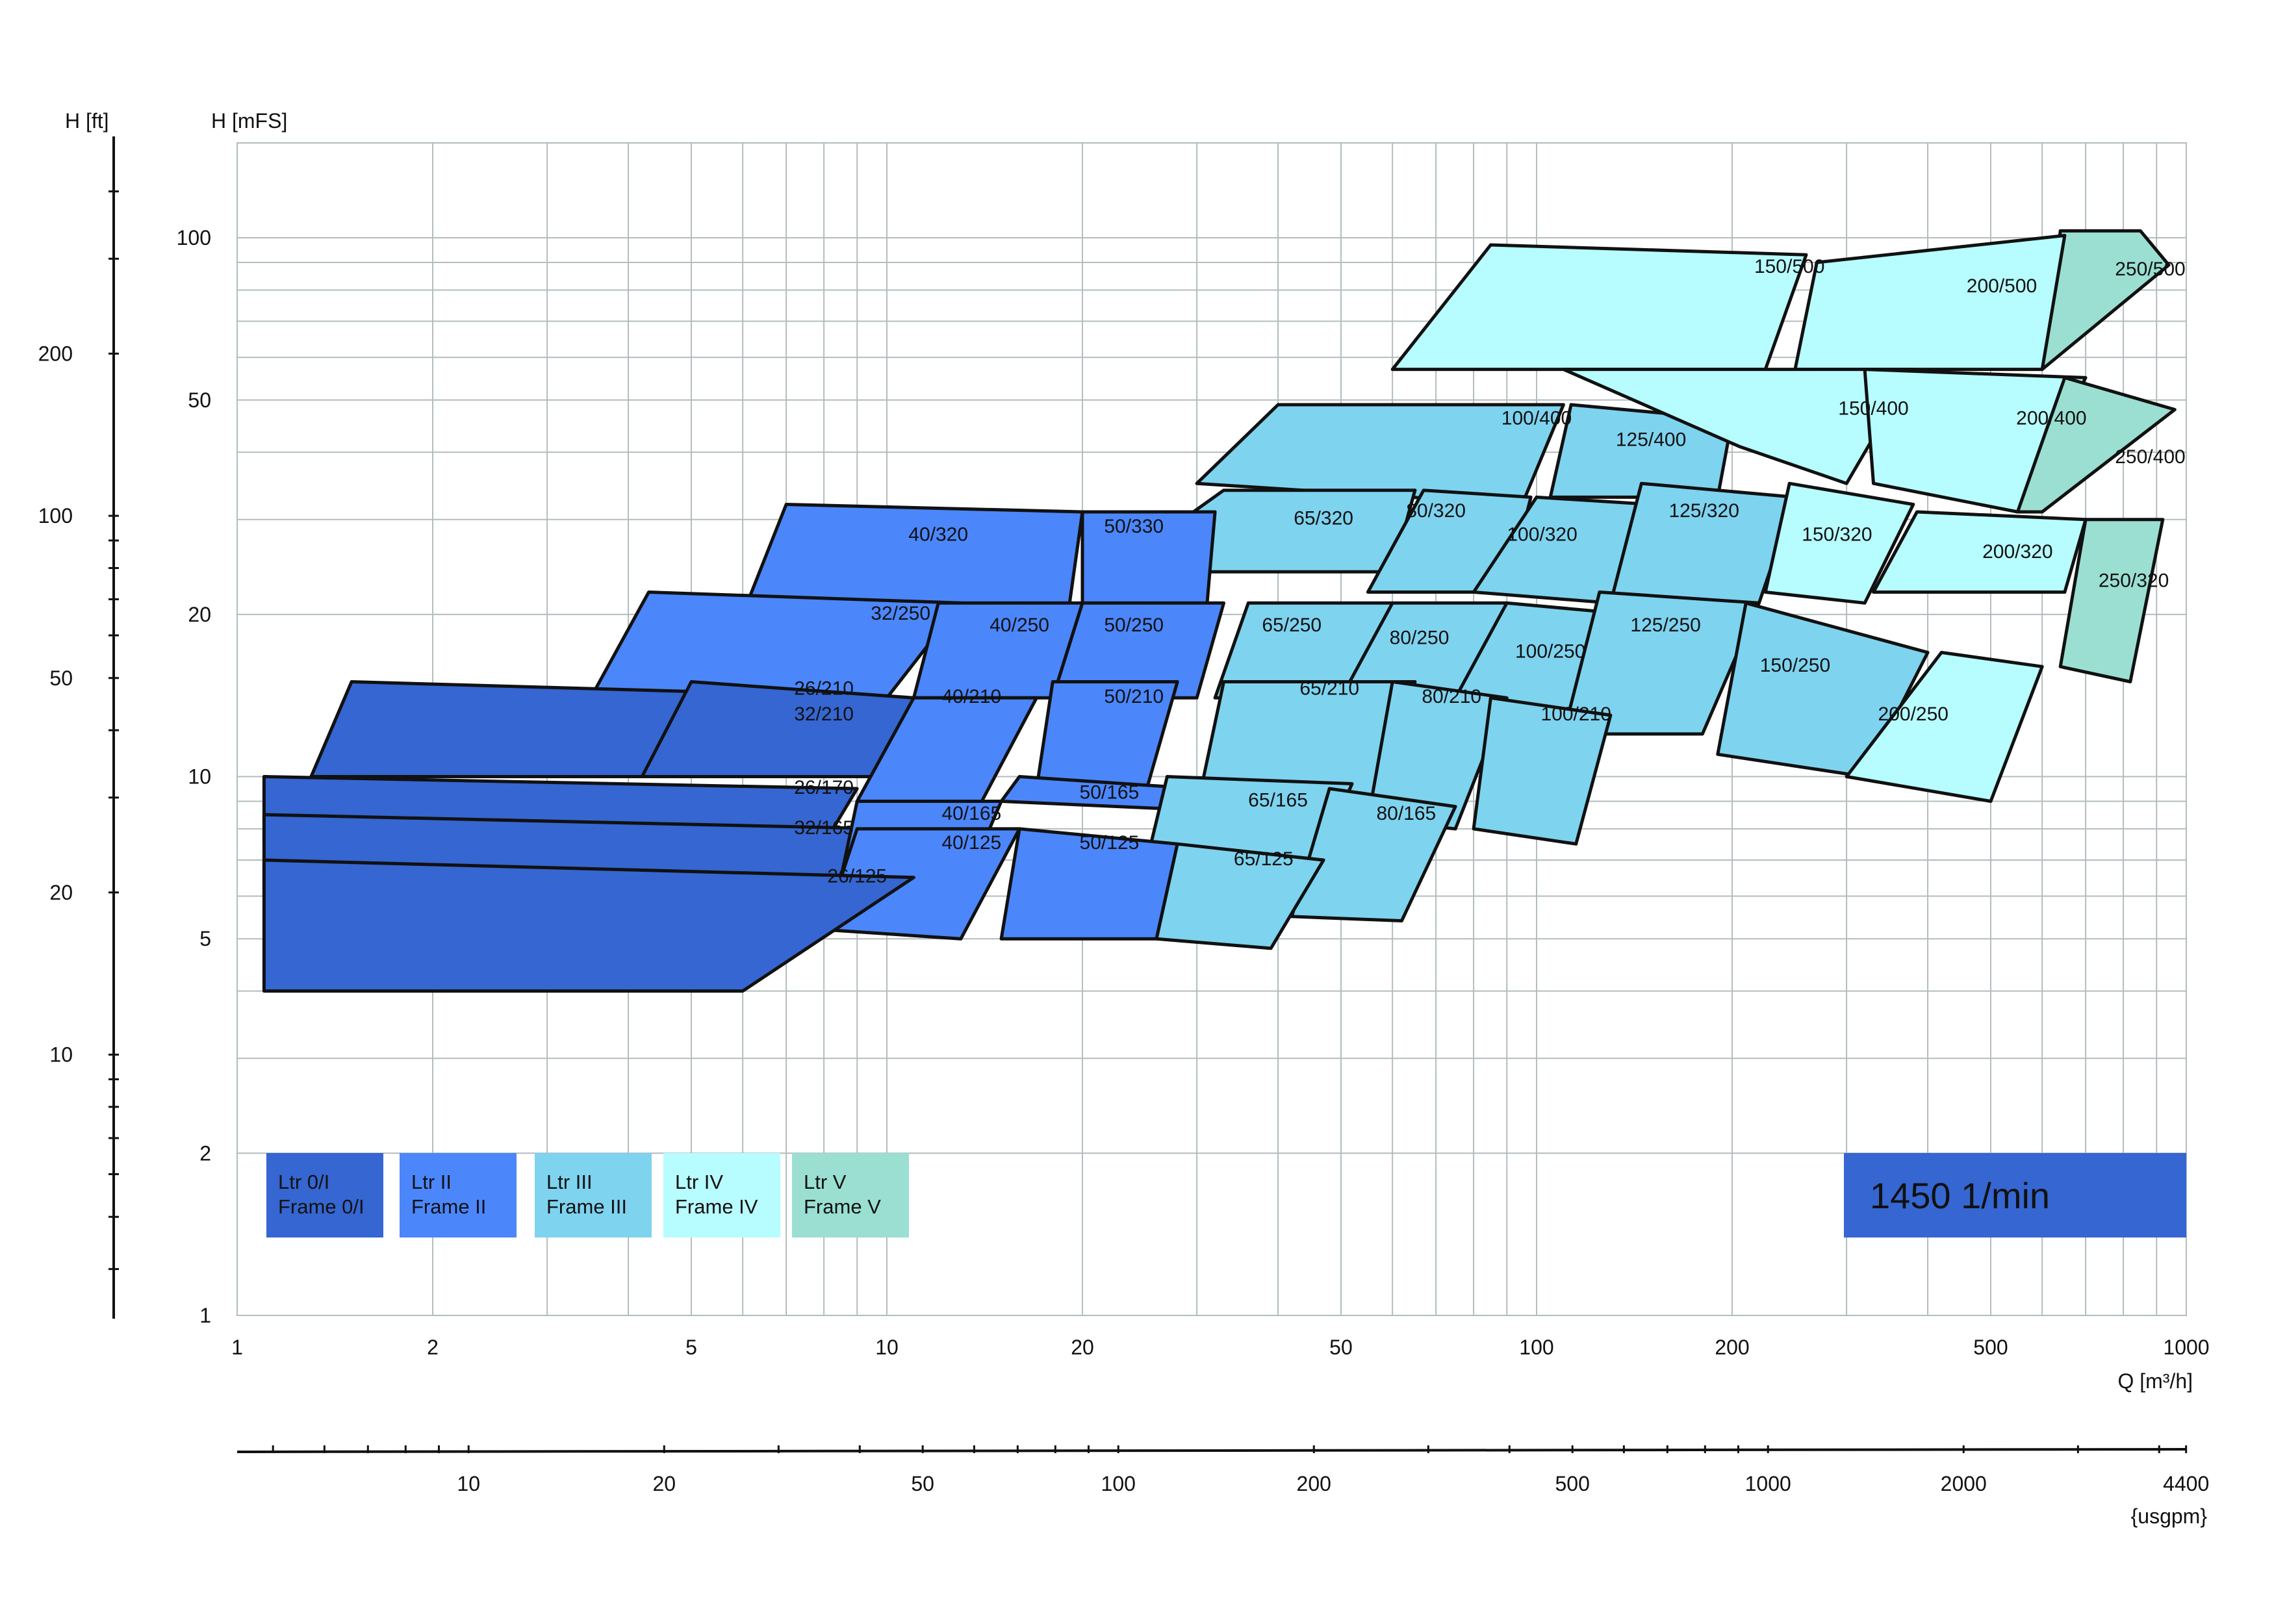  Describe the element at coordinates (1292, 625) in the screenshot. I see `pump-region-label: 65/250` at that location.